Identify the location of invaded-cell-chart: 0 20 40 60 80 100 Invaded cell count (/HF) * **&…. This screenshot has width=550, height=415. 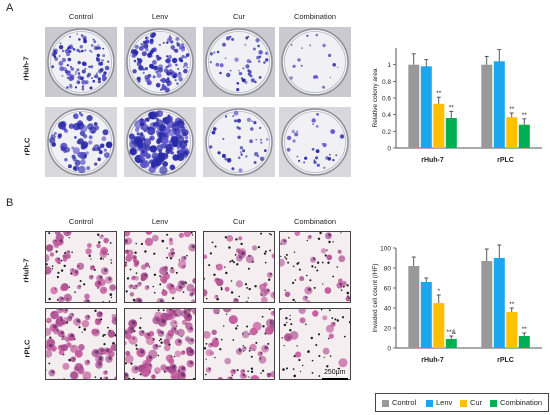
(457, 304).